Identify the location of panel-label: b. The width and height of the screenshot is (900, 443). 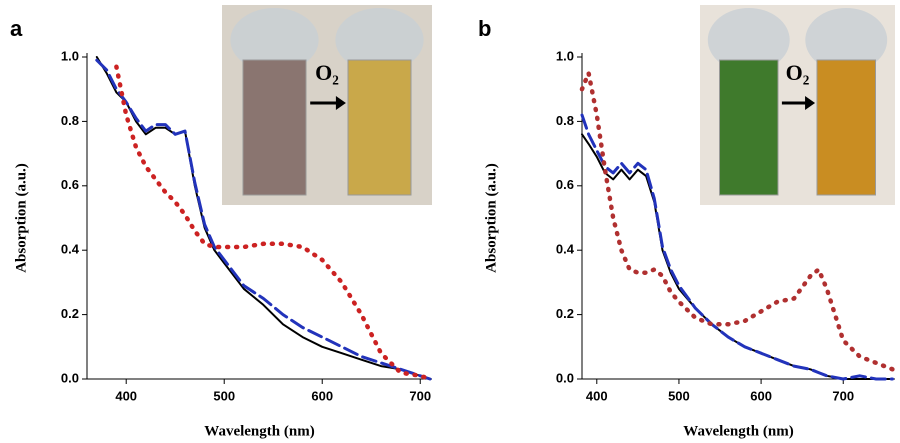
(484, 28).